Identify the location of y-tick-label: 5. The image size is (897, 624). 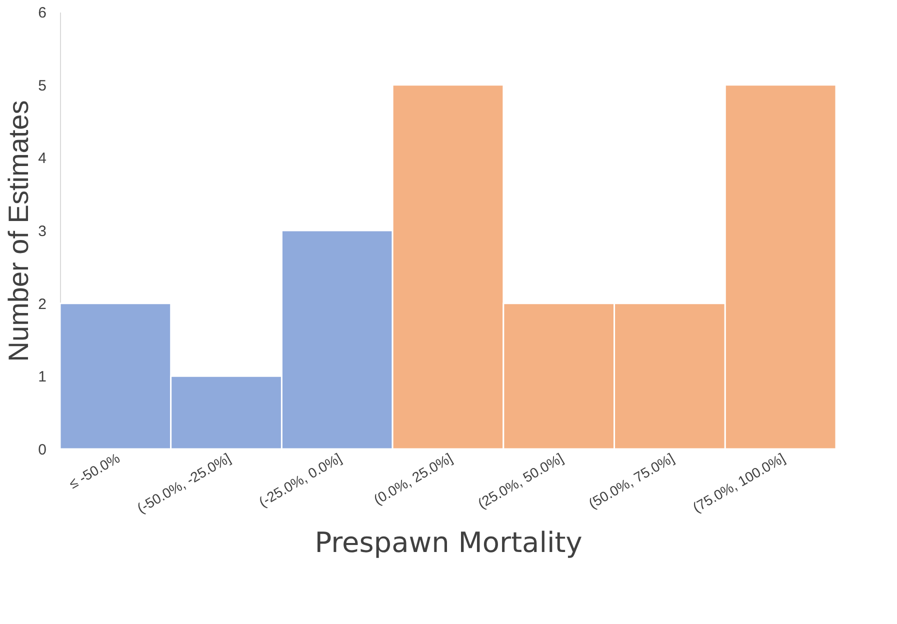
(42, 85).